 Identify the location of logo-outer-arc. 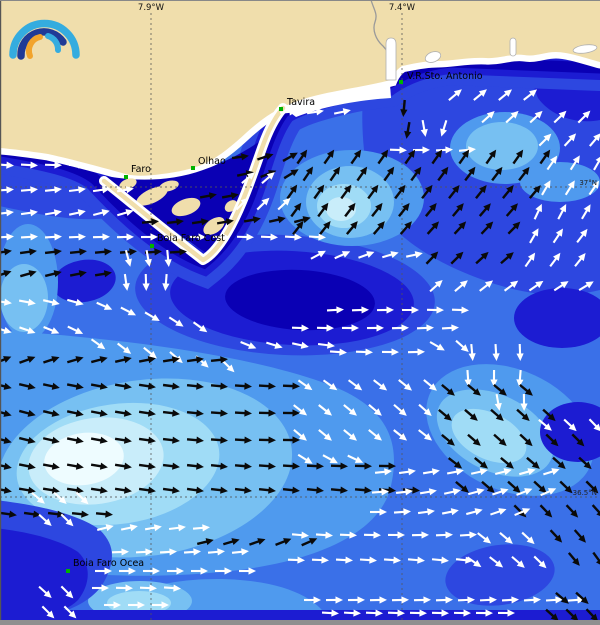
(44, 39).